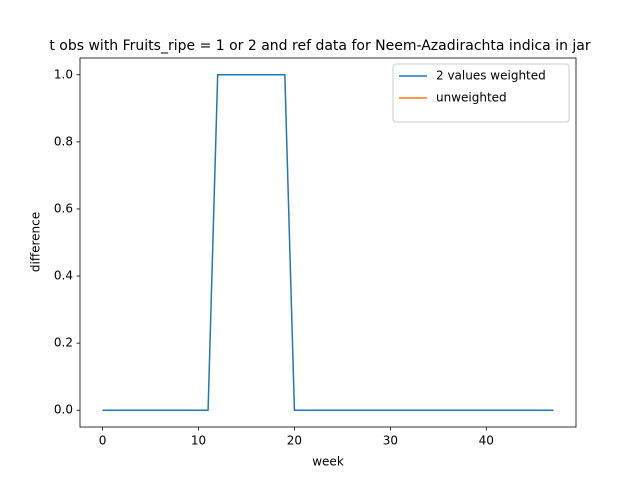 The height and width of the screenshot is (480, 640). I want to click on x-tick-label: 0, so click(103, 441).